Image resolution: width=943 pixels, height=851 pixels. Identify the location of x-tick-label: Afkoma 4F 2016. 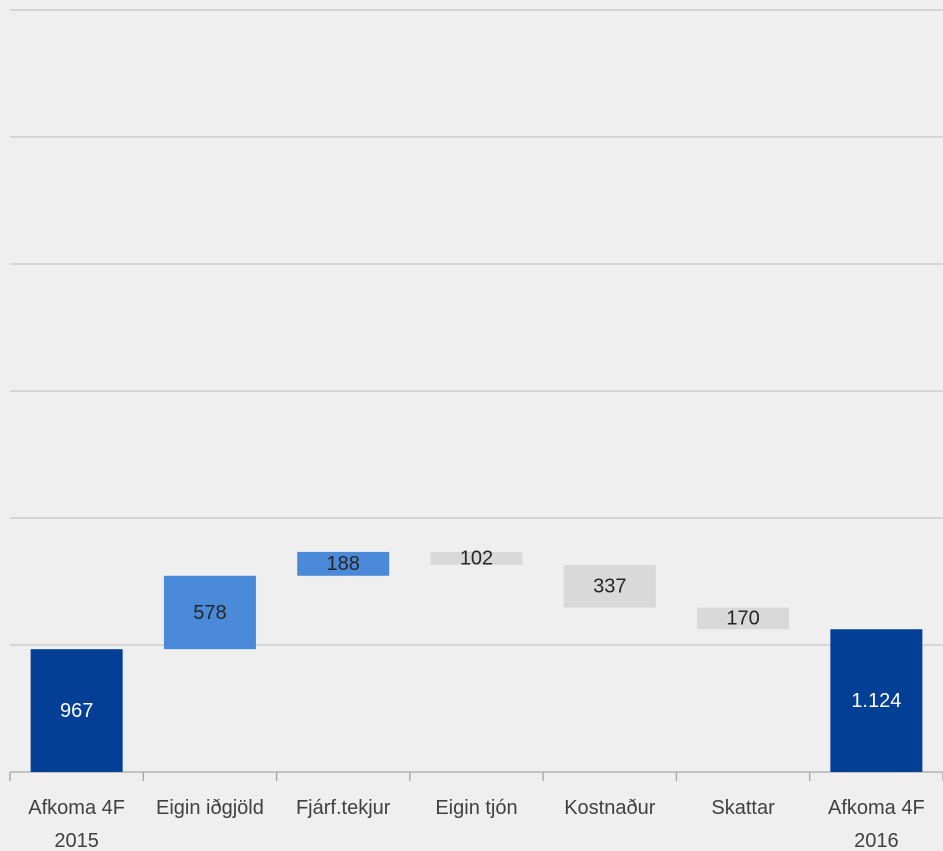
(876, 824).